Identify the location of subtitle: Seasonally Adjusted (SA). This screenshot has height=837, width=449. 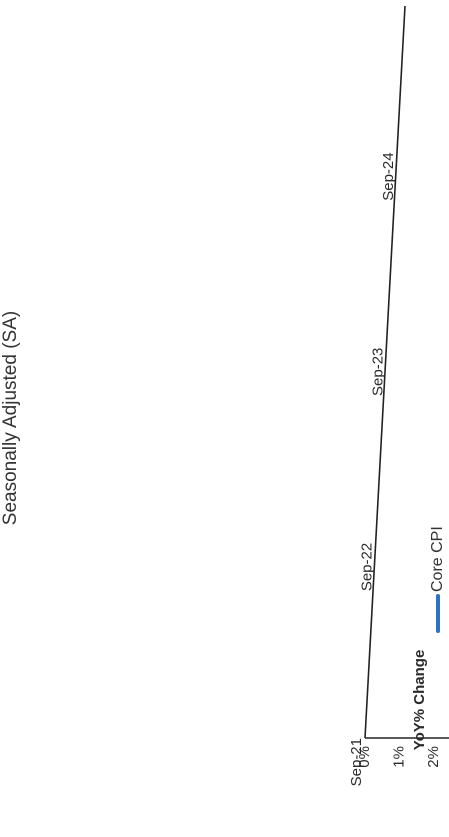
(10, 418).